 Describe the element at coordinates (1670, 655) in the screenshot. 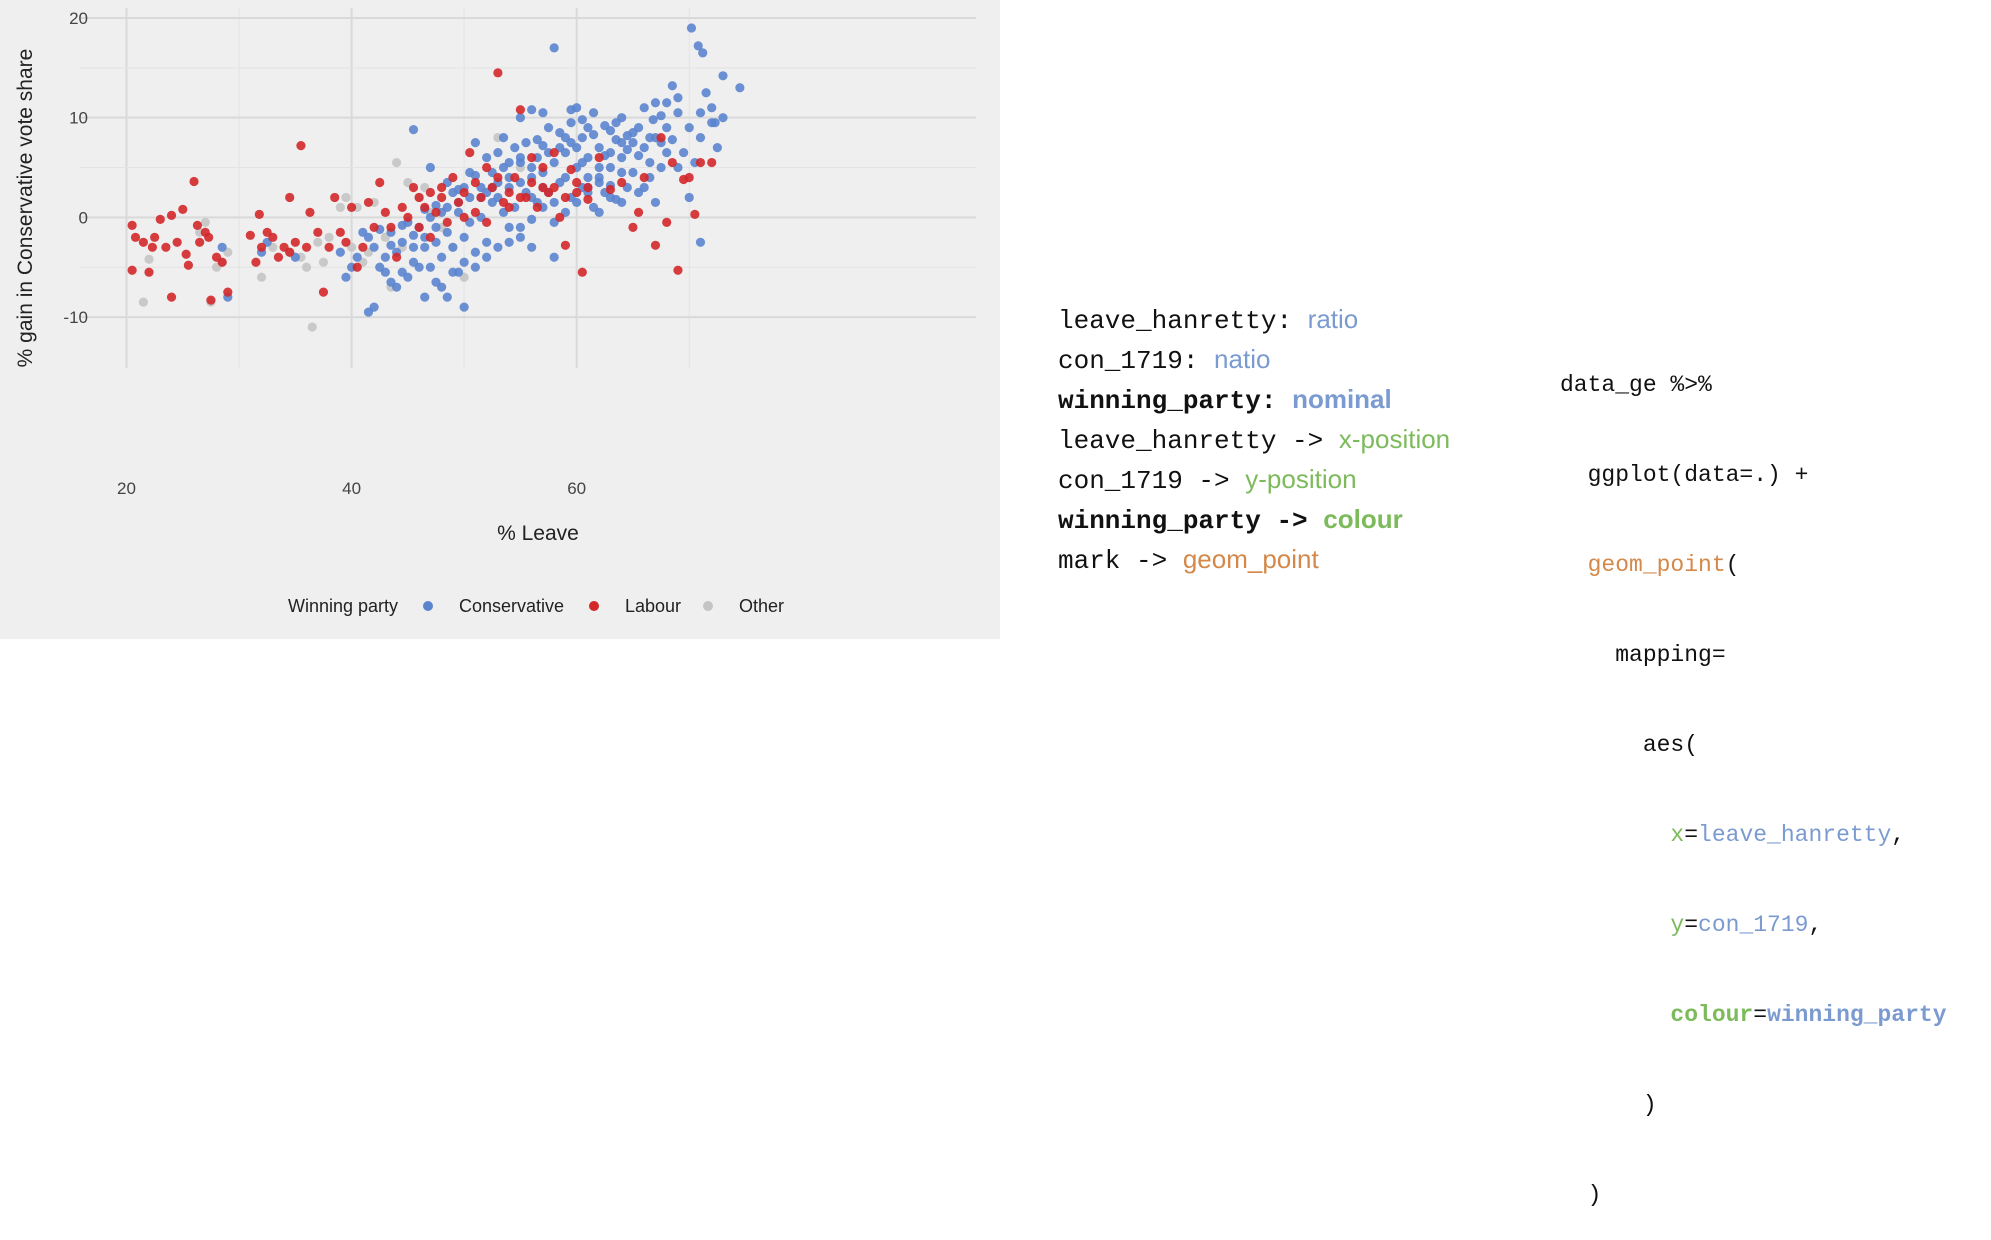

I see `code-mapping: mapping=` at that location.